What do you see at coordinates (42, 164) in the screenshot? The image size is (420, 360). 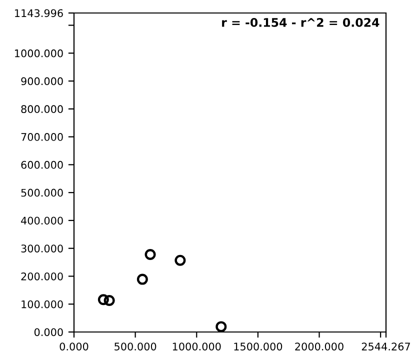 I see `y-tick-label: 600.000` at bounding box center [42, 164].